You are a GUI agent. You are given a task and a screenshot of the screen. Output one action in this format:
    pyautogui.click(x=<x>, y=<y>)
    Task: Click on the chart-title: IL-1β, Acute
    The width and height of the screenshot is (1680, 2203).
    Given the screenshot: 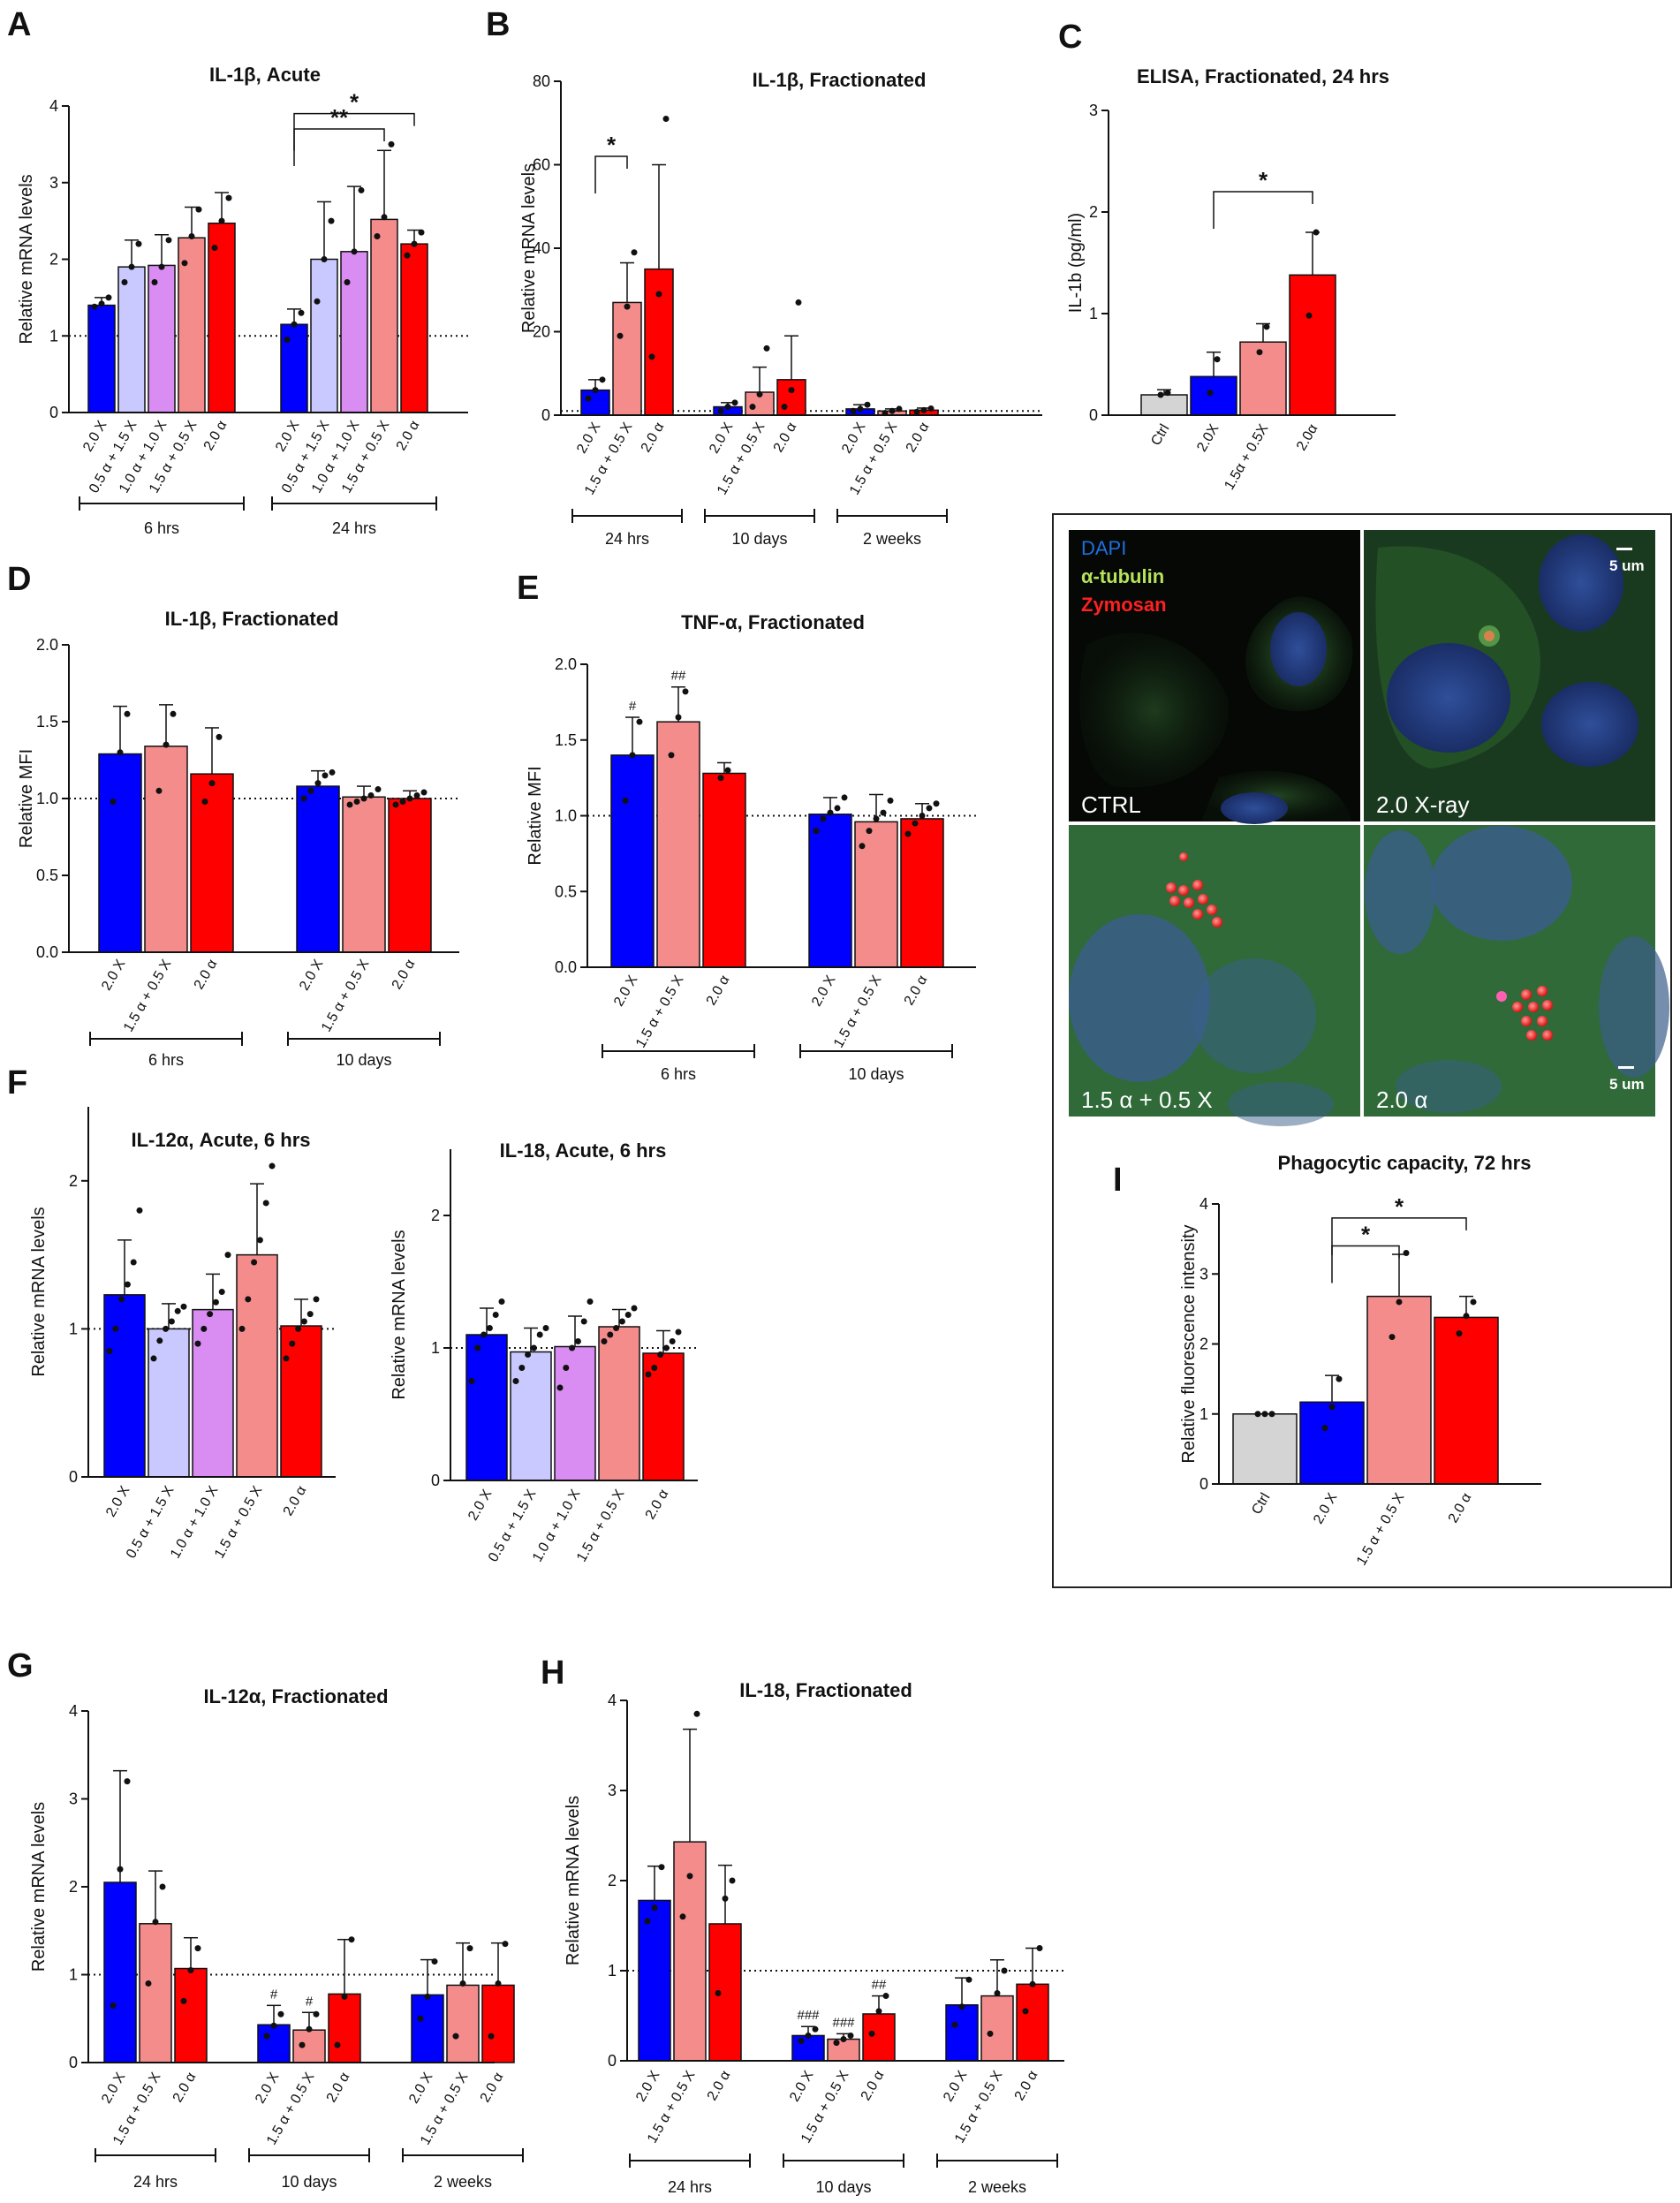 What is the action you would take?
    pyautogui.click(x=265, y=75)
    